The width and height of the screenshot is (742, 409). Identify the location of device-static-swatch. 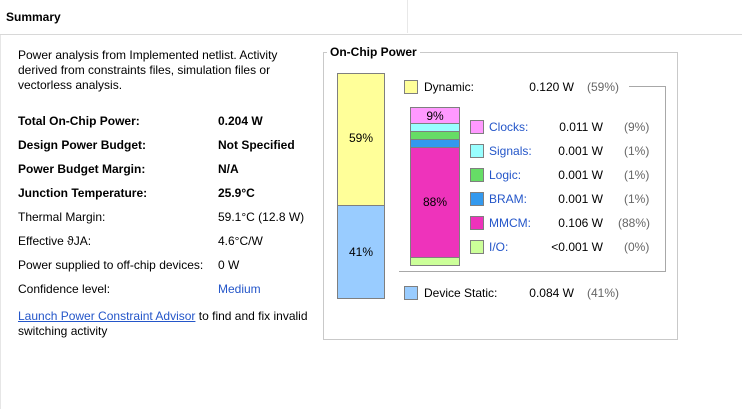
(411, 293).